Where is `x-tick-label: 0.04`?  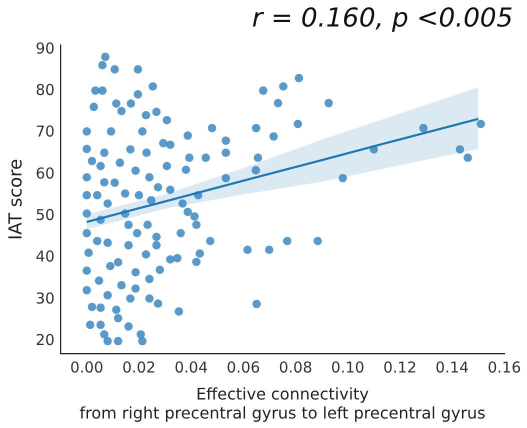
x-tick-label: 0.04 is located at coordinates (191, 367).